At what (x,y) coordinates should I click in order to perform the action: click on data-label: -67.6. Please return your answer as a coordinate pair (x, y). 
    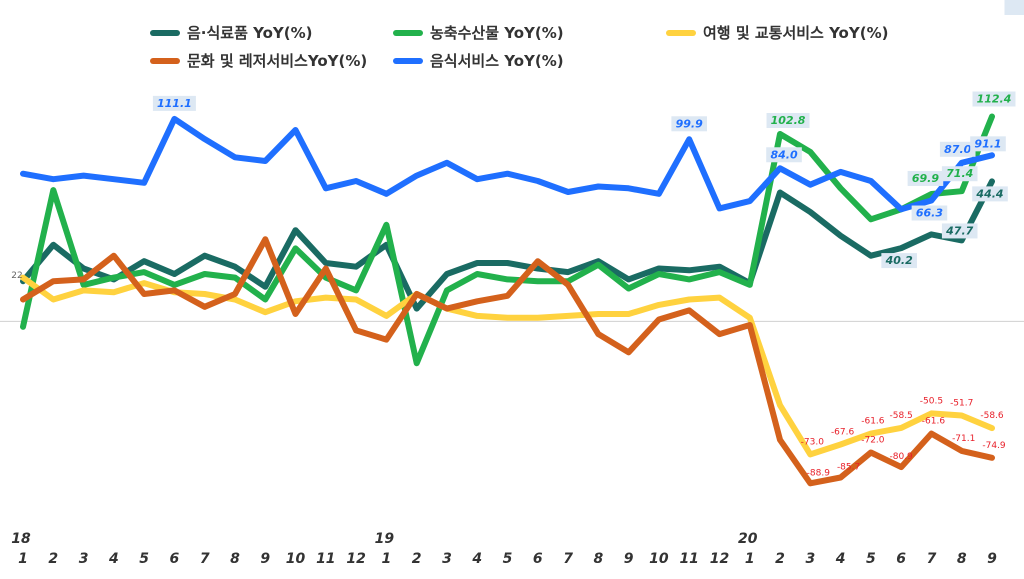
    Looking at the image, I should click on (843, 433).